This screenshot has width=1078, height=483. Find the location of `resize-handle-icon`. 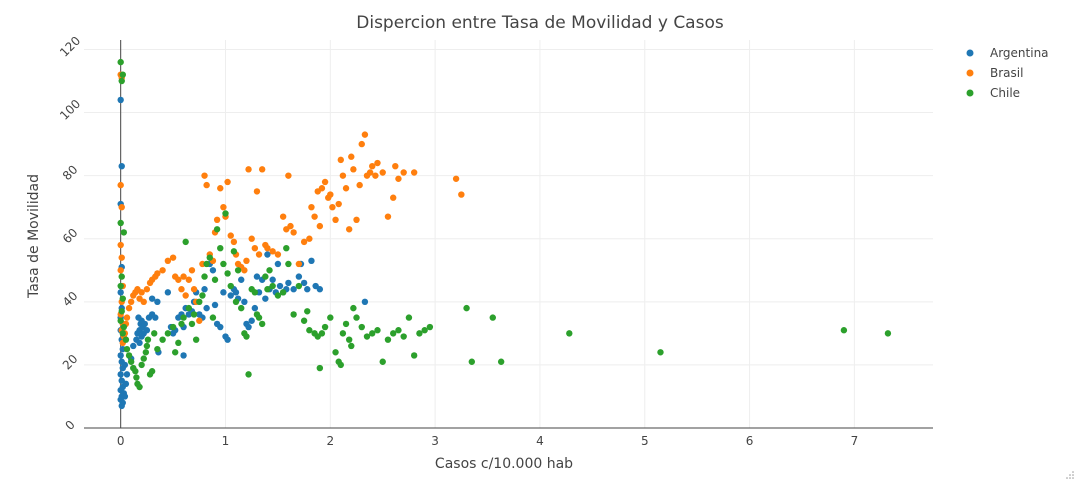

resize-handle-icon is located at coordinates (1069, 474).